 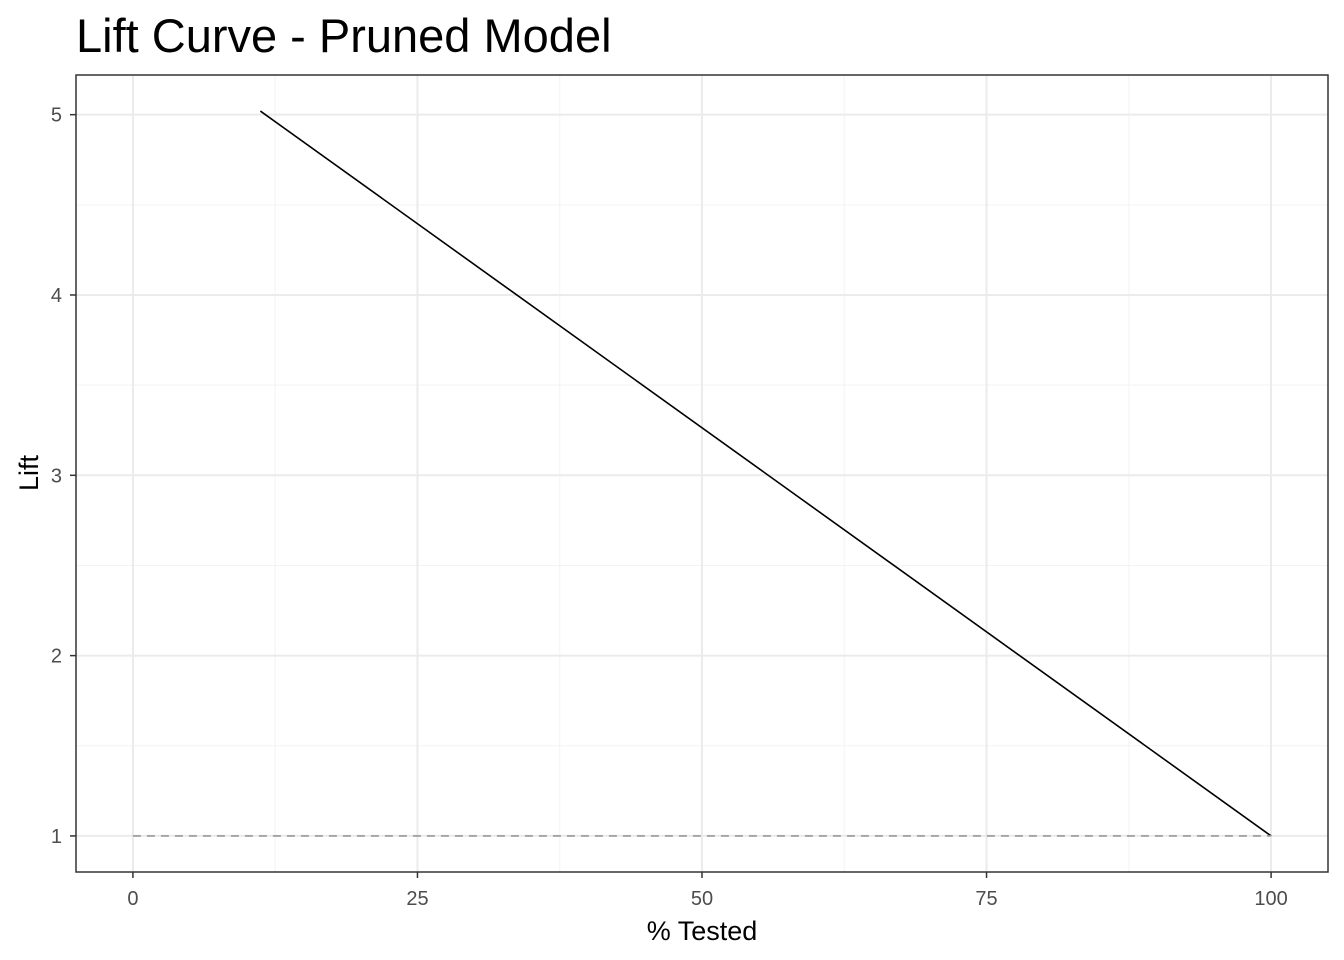 I want to click on x-tick-label: 0, so click(x=132, y=899).